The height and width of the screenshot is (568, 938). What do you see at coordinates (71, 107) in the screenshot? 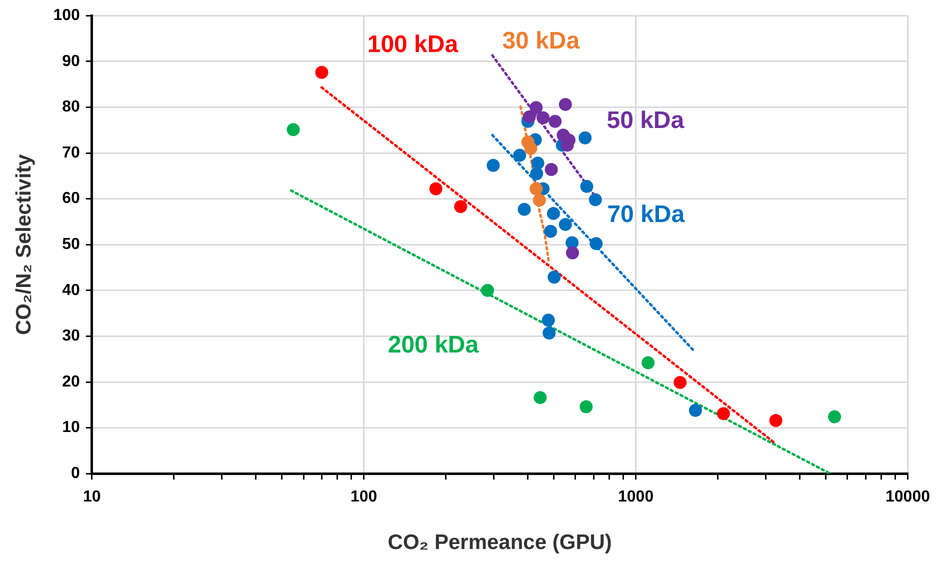
I see `y-tick-label: 80` at bounding box center [71, 107].